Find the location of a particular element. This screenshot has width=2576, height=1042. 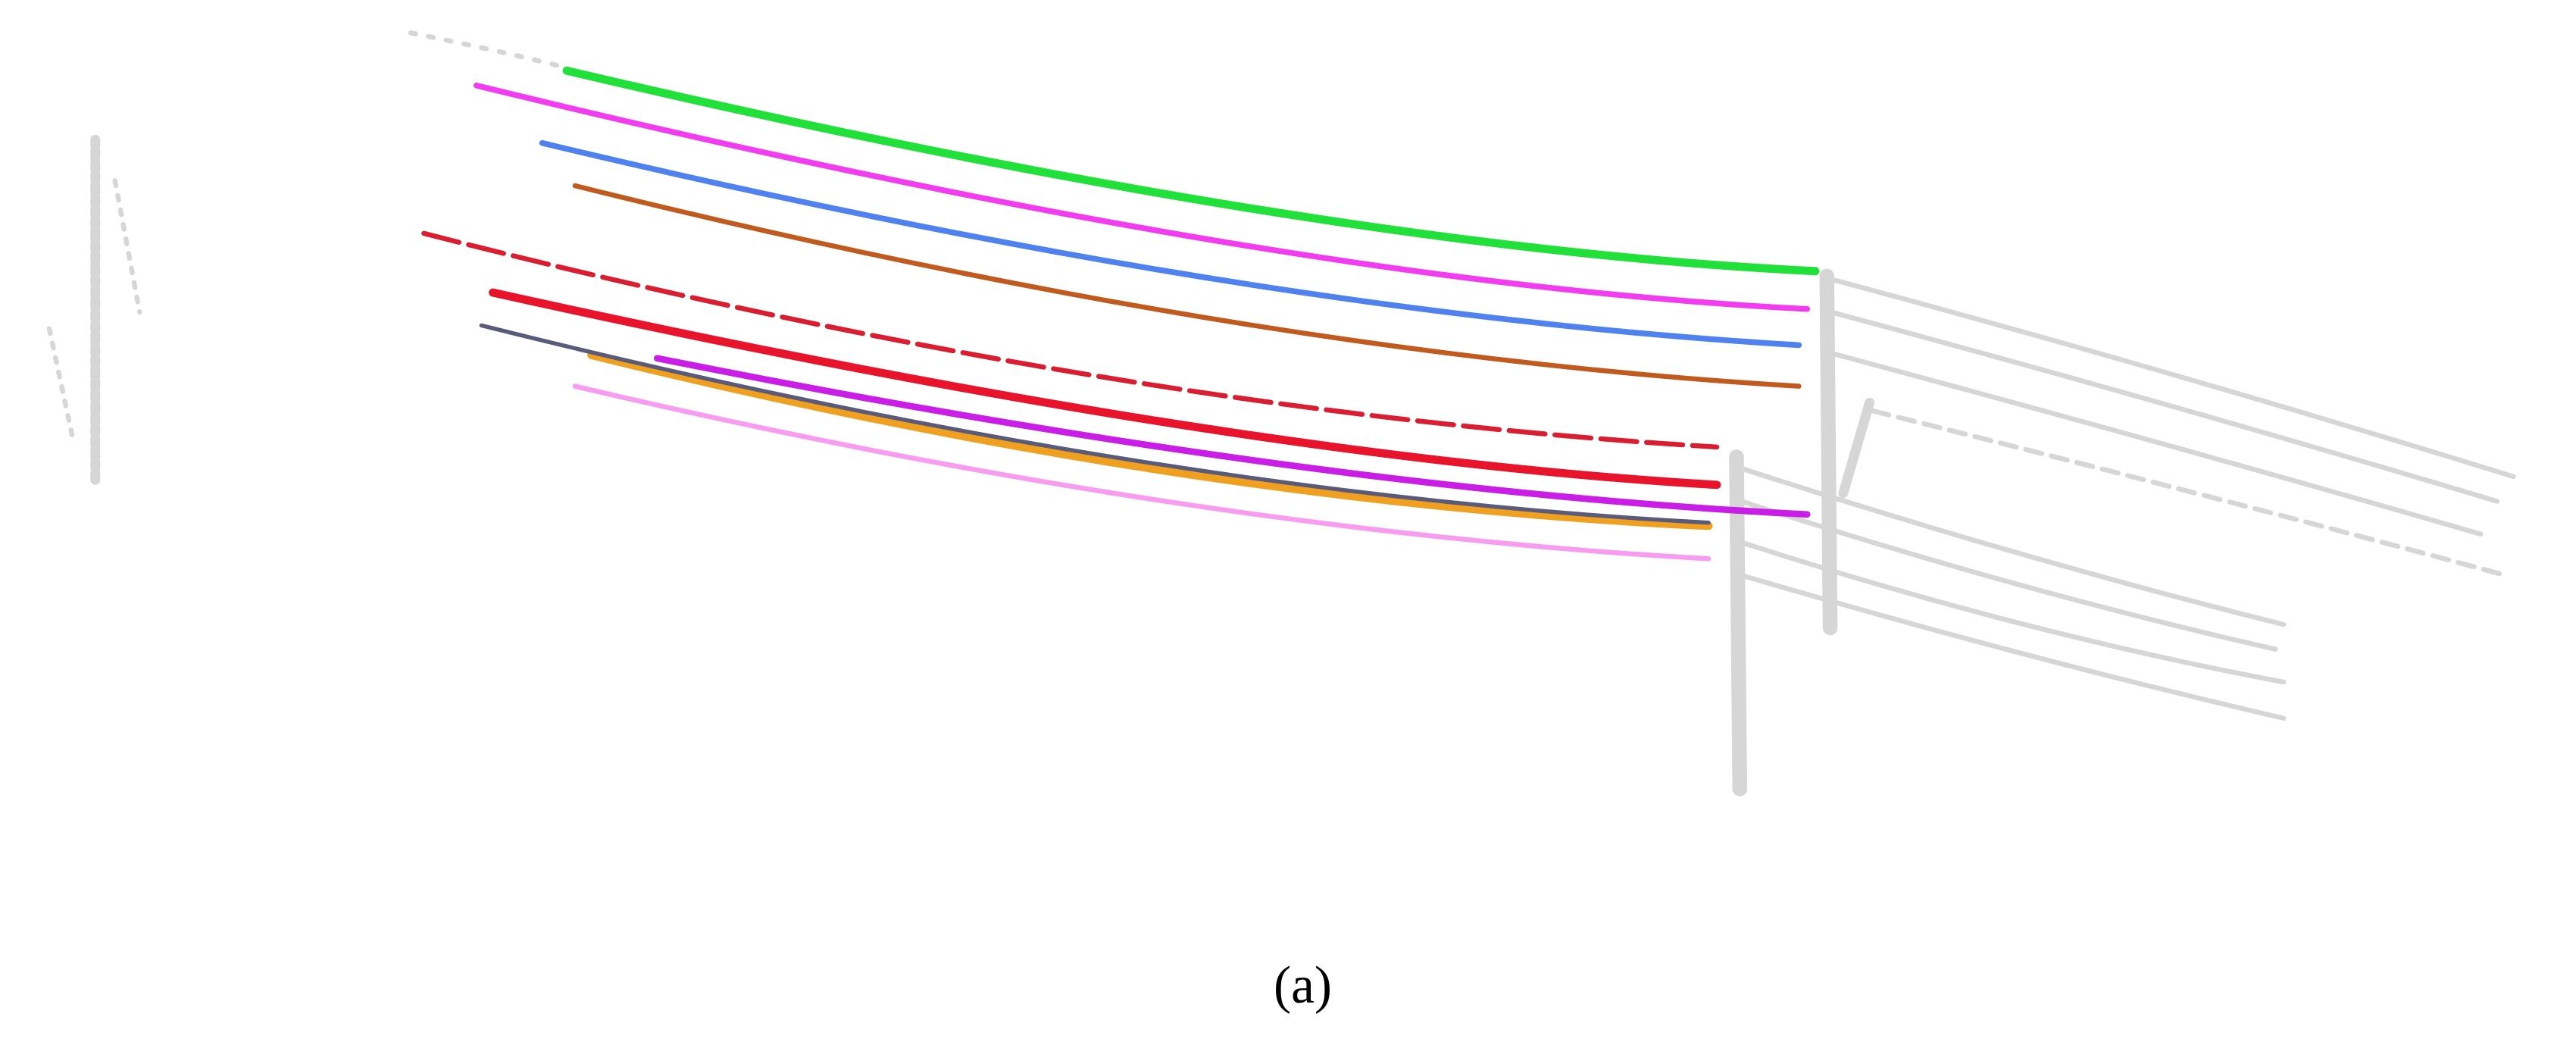

wire-dark is located at coordinates (1095, 424).